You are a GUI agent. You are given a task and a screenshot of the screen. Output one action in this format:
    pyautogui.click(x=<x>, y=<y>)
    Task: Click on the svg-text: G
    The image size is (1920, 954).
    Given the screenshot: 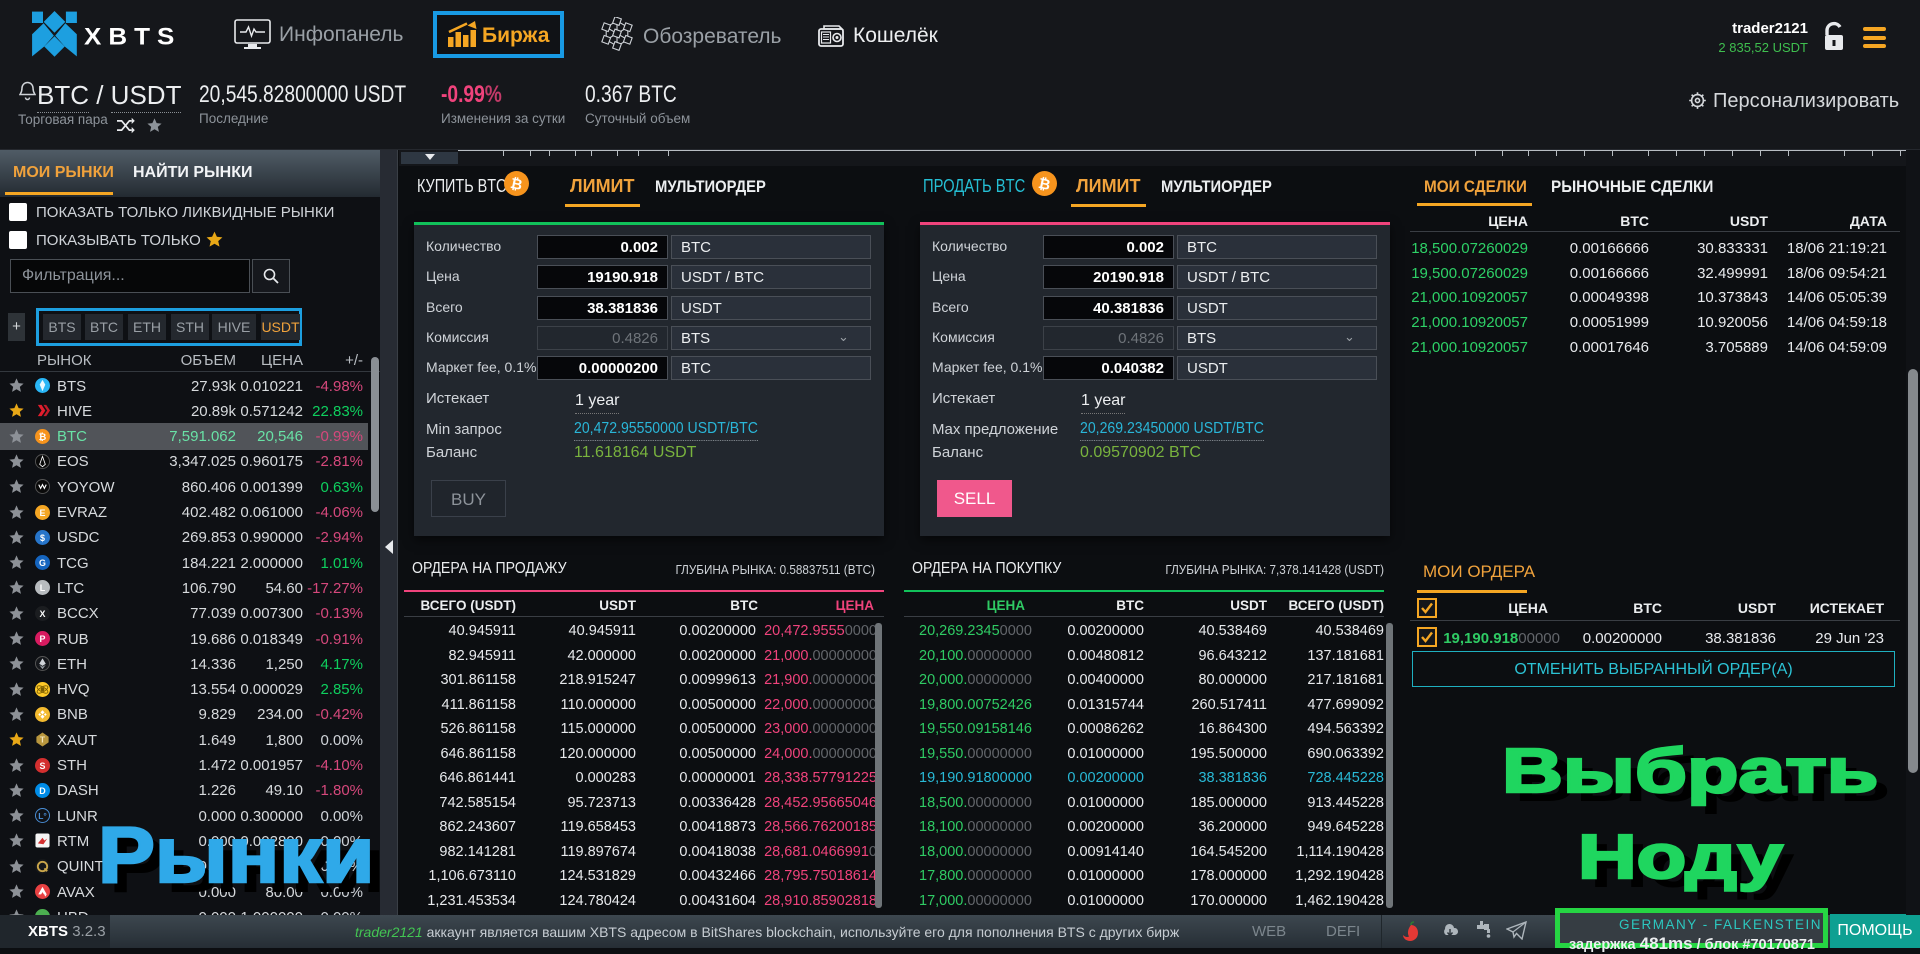 What is the action you would take?
    pyautogui.click(x=42, y=563)
    